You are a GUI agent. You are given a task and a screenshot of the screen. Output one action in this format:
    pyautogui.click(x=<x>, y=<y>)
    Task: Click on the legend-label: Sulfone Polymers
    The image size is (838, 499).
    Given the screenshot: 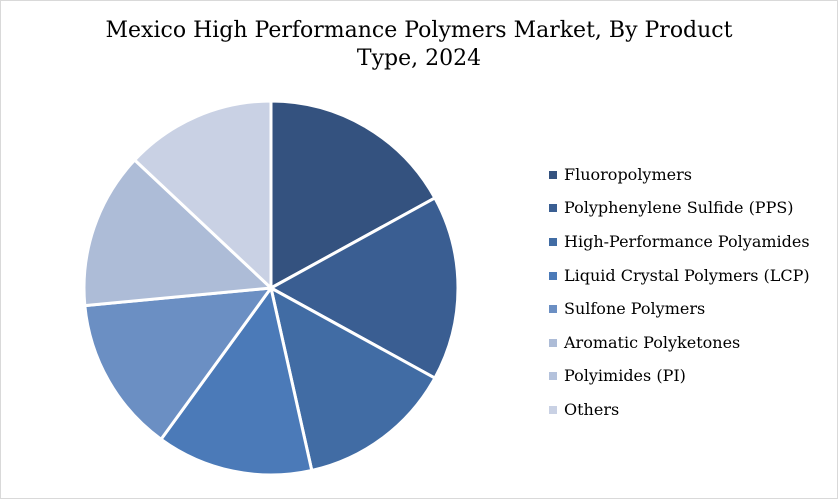 What is the action you would take?
    pyautogui.click(x=635, y=309)
    